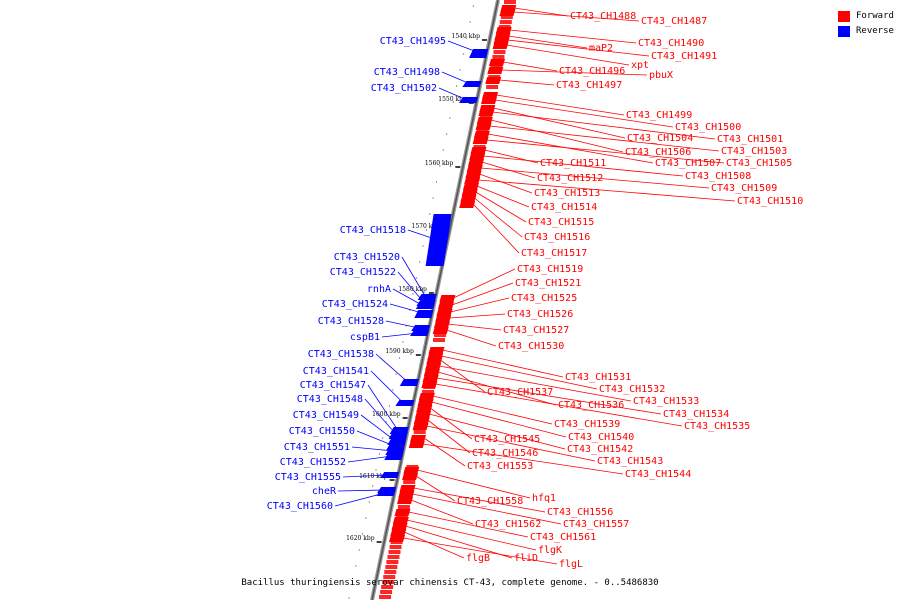  What do you see at coordinates (688, 163) in the screenshot?
I see `forward-gene-label: CT43_CH1507` at bounding box center [688, 163].